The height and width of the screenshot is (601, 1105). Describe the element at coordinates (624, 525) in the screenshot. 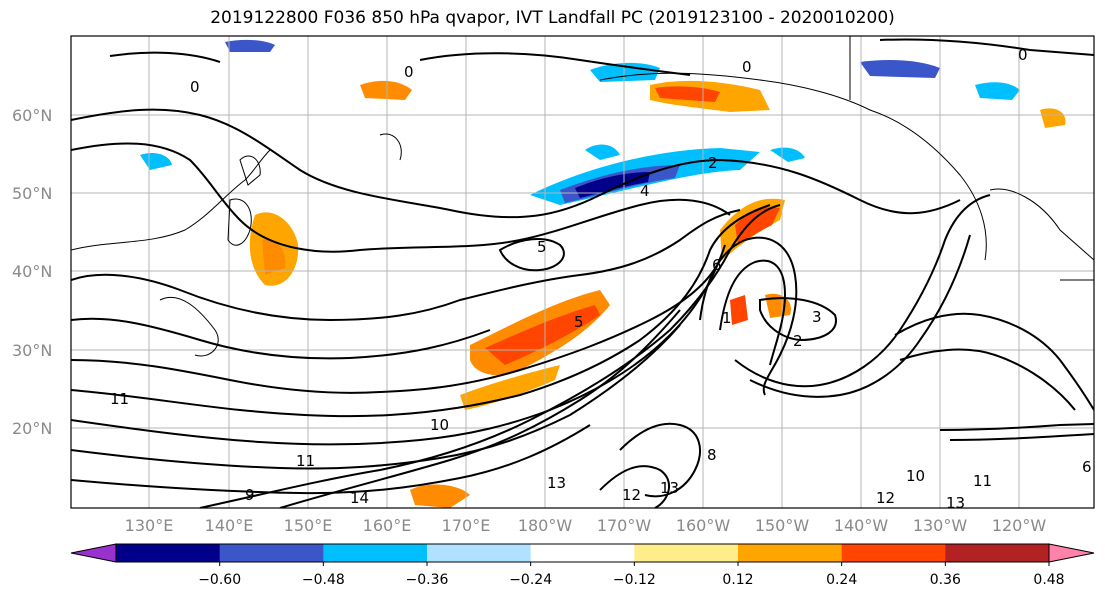

I see `lon-label: 170°W` at that location.